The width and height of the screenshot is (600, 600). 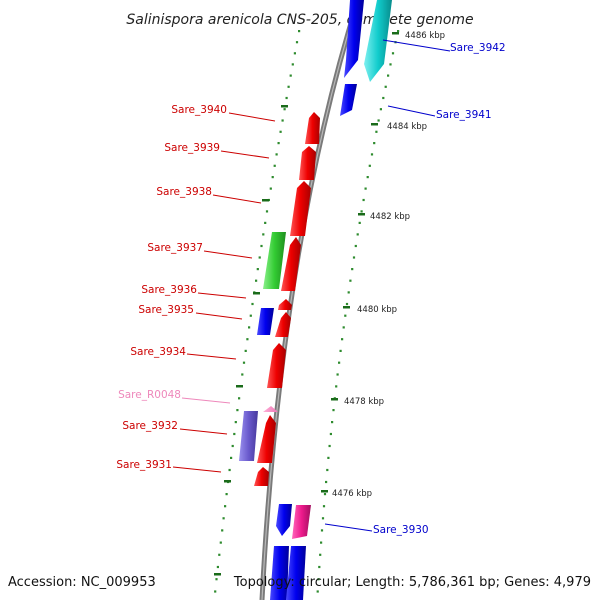 What do you see at coordinates (169, 290) in the screenshot?
I see `label-sare-3936: Sare_3936` at bounding box center [169, 290].